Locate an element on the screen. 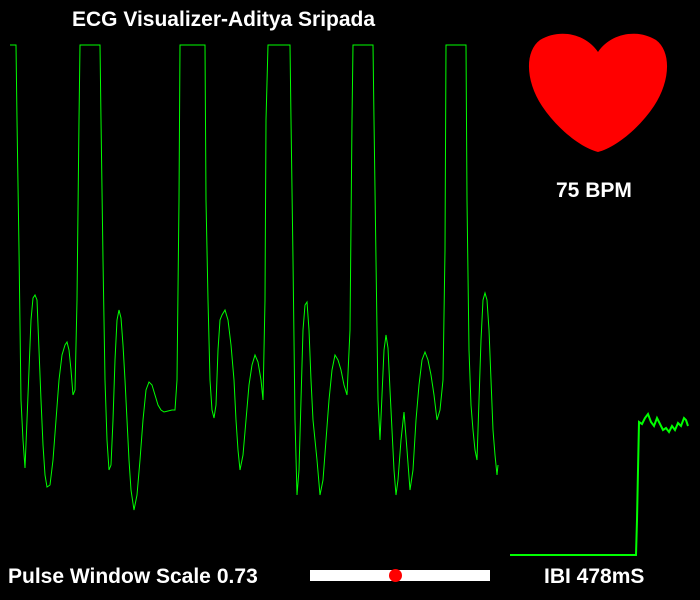 This screenshot has width=700, height=600. scale-label-text: Pulse Window Scale is located at coordinates (109, 576).